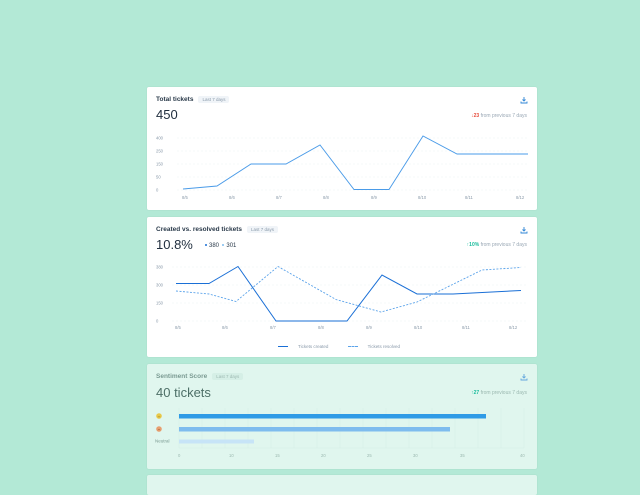  I want to click on delta-text: ↑27 from previous 7 days, so click(499, 393).